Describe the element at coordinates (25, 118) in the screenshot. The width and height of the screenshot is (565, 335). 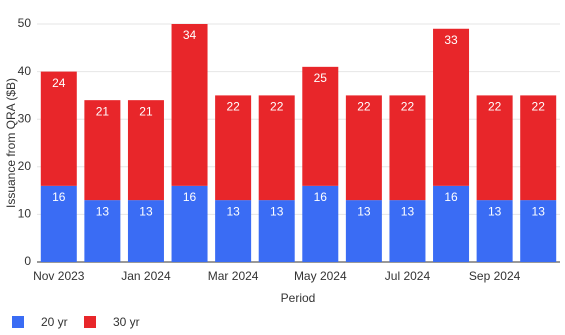
I see `y-tick-label: 30` at that location.